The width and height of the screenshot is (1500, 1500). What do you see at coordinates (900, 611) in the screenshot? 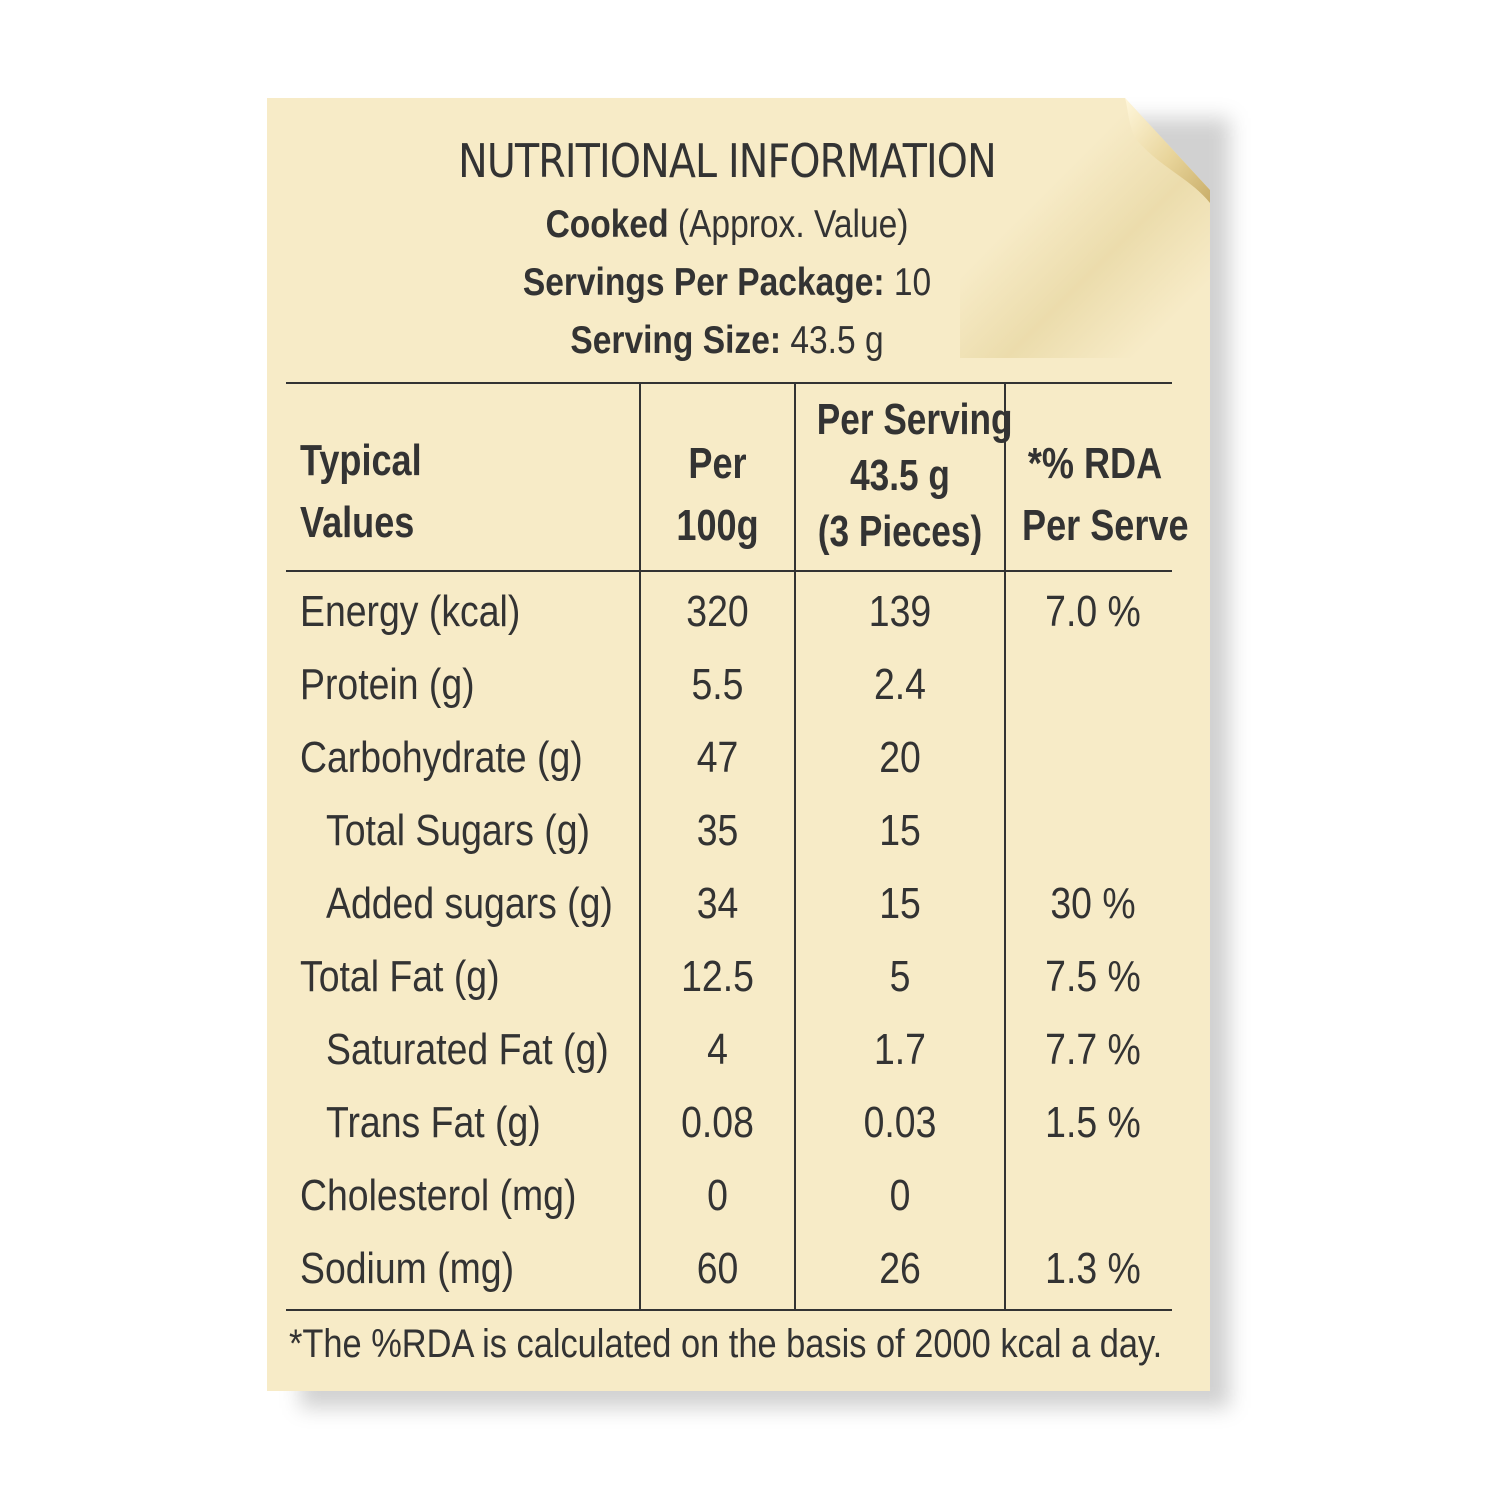
I see `per-serving-value: 139` at bounding box center [900, 611].